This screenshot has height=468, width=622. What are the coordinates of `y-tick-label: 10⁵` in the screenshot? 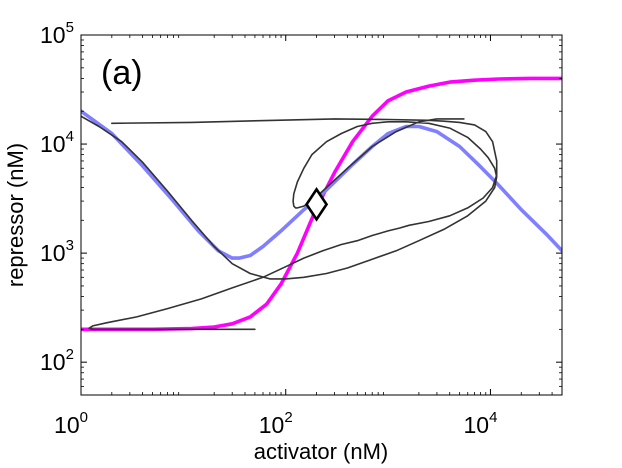 It's located at (57, 33).